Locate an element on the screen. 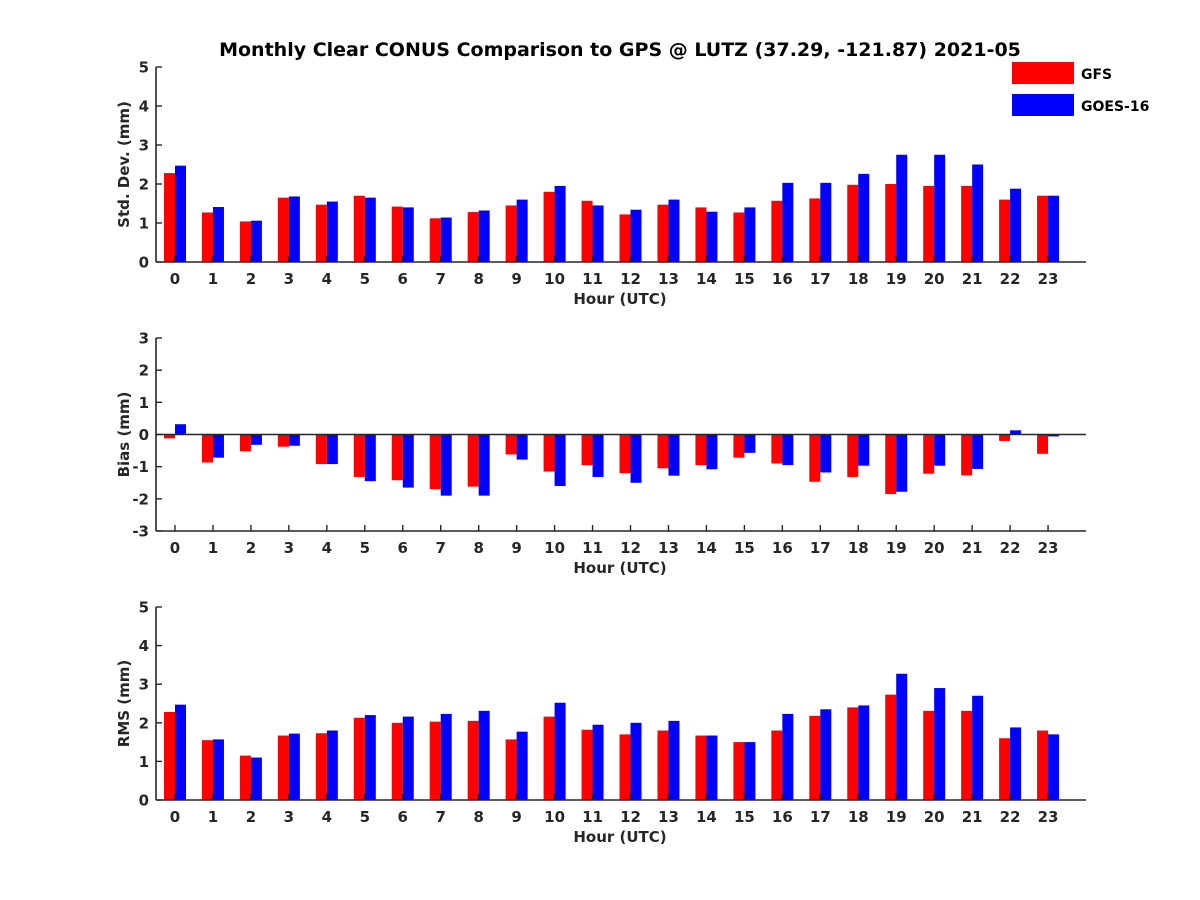  x-tick-label: 11 is located at coordinates (592, 817).